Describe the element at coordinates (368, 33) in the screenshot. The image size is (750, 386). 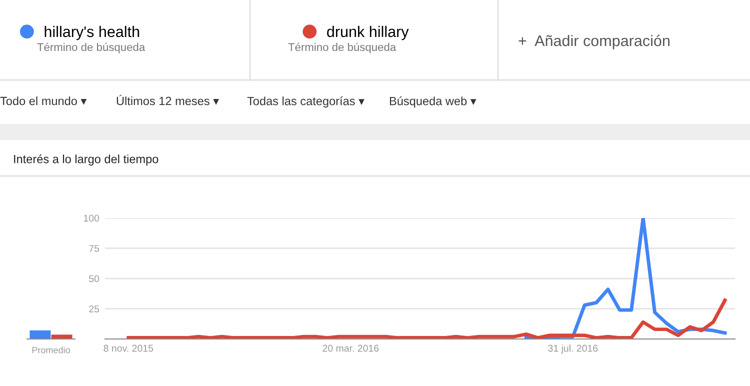
I see `legend-label: drunk hillary` at that location.